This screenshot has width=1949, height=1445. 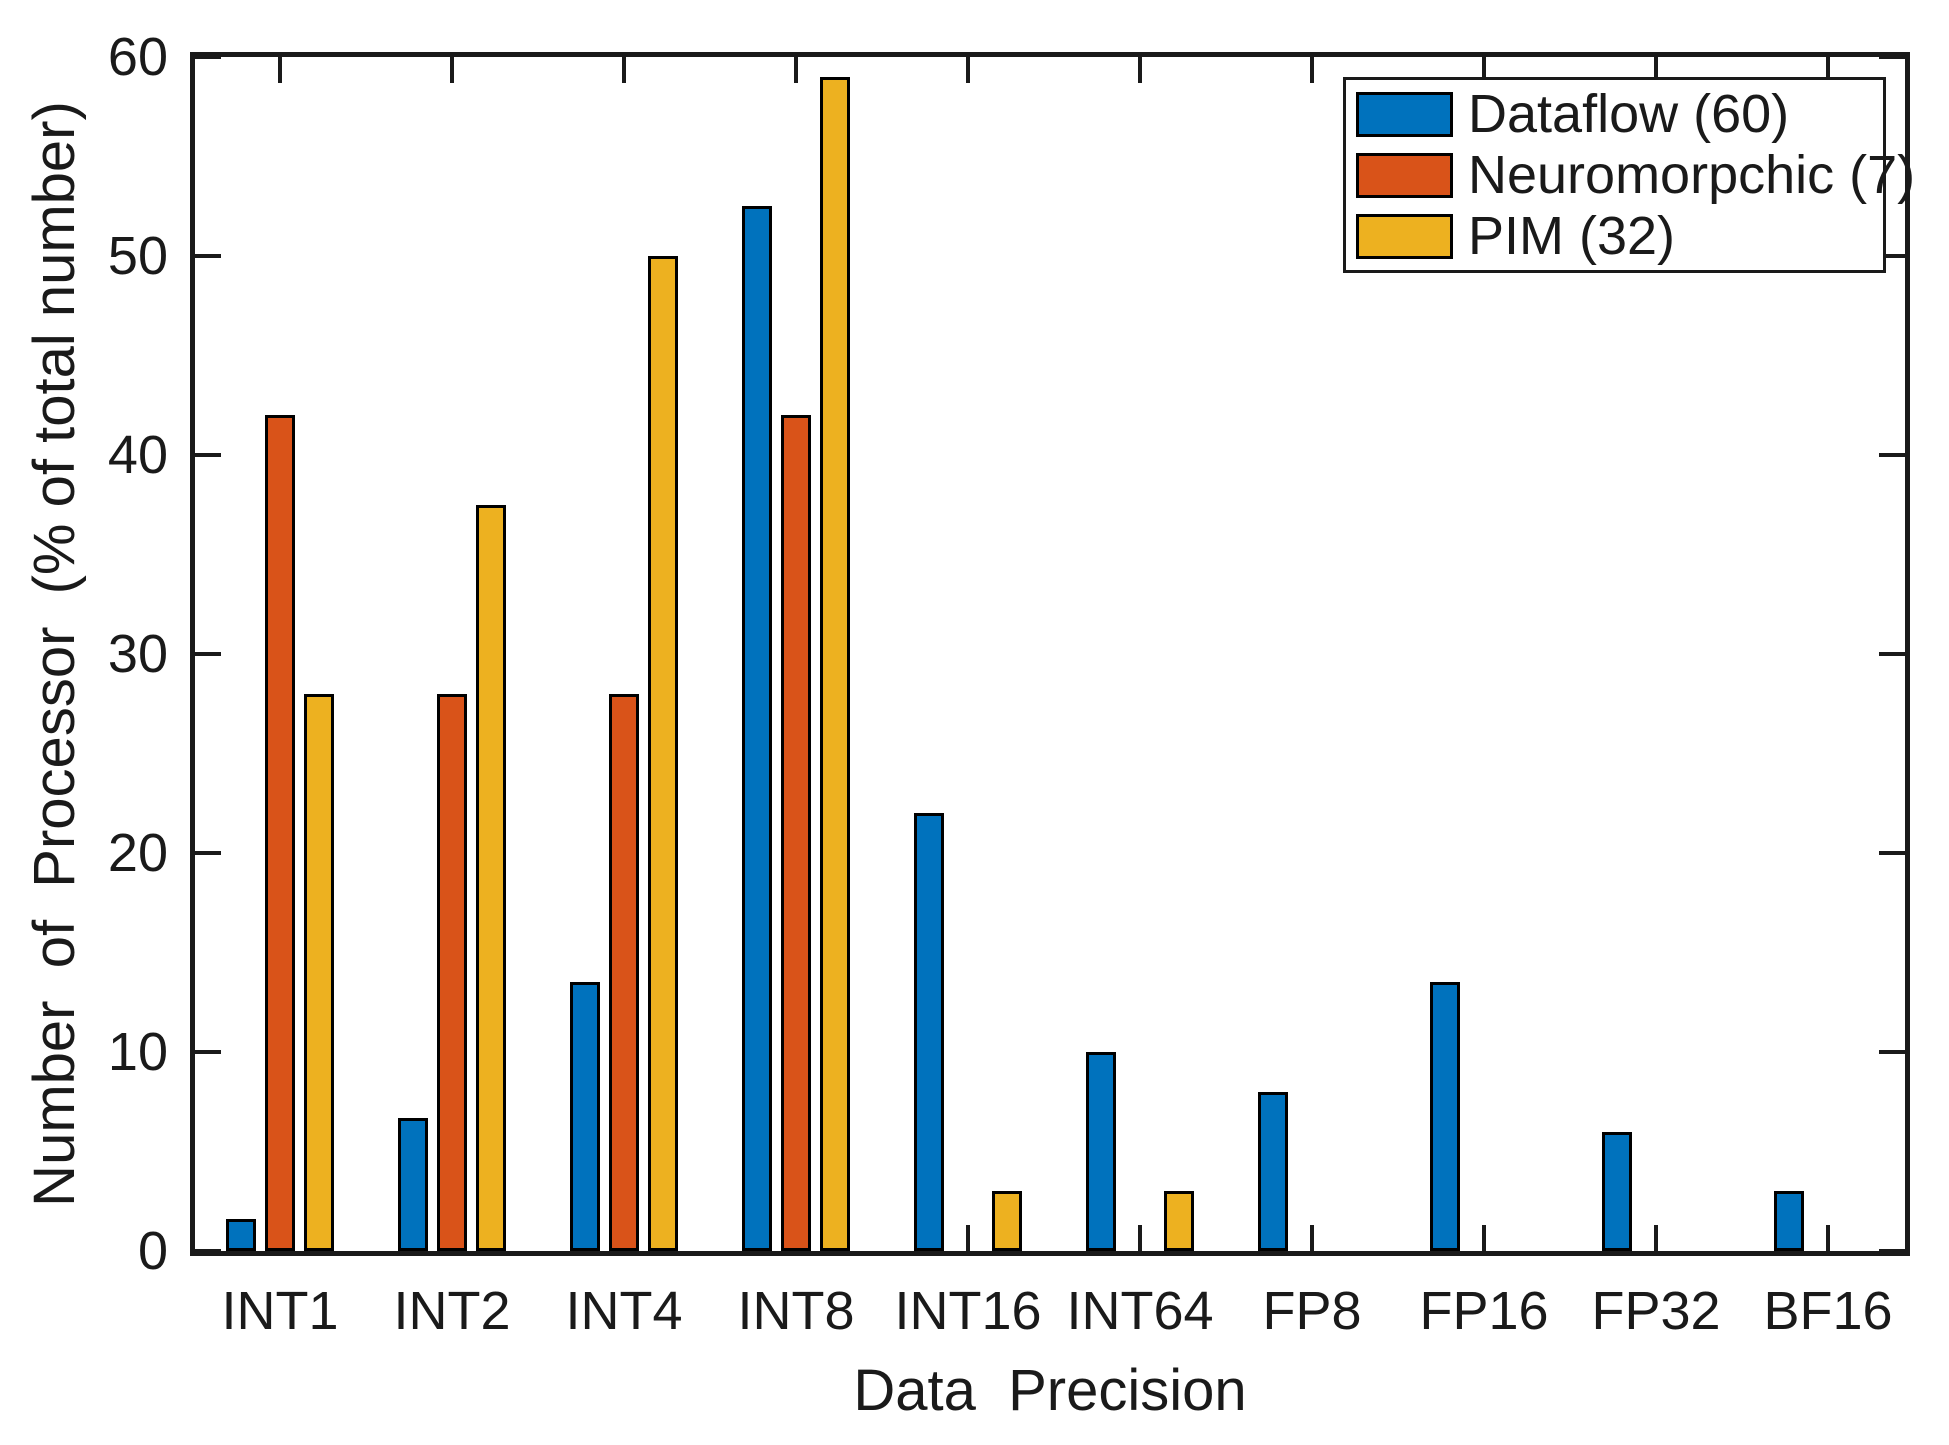 I want to click on bar-pim-int16, so click(x=1007, y=1221).